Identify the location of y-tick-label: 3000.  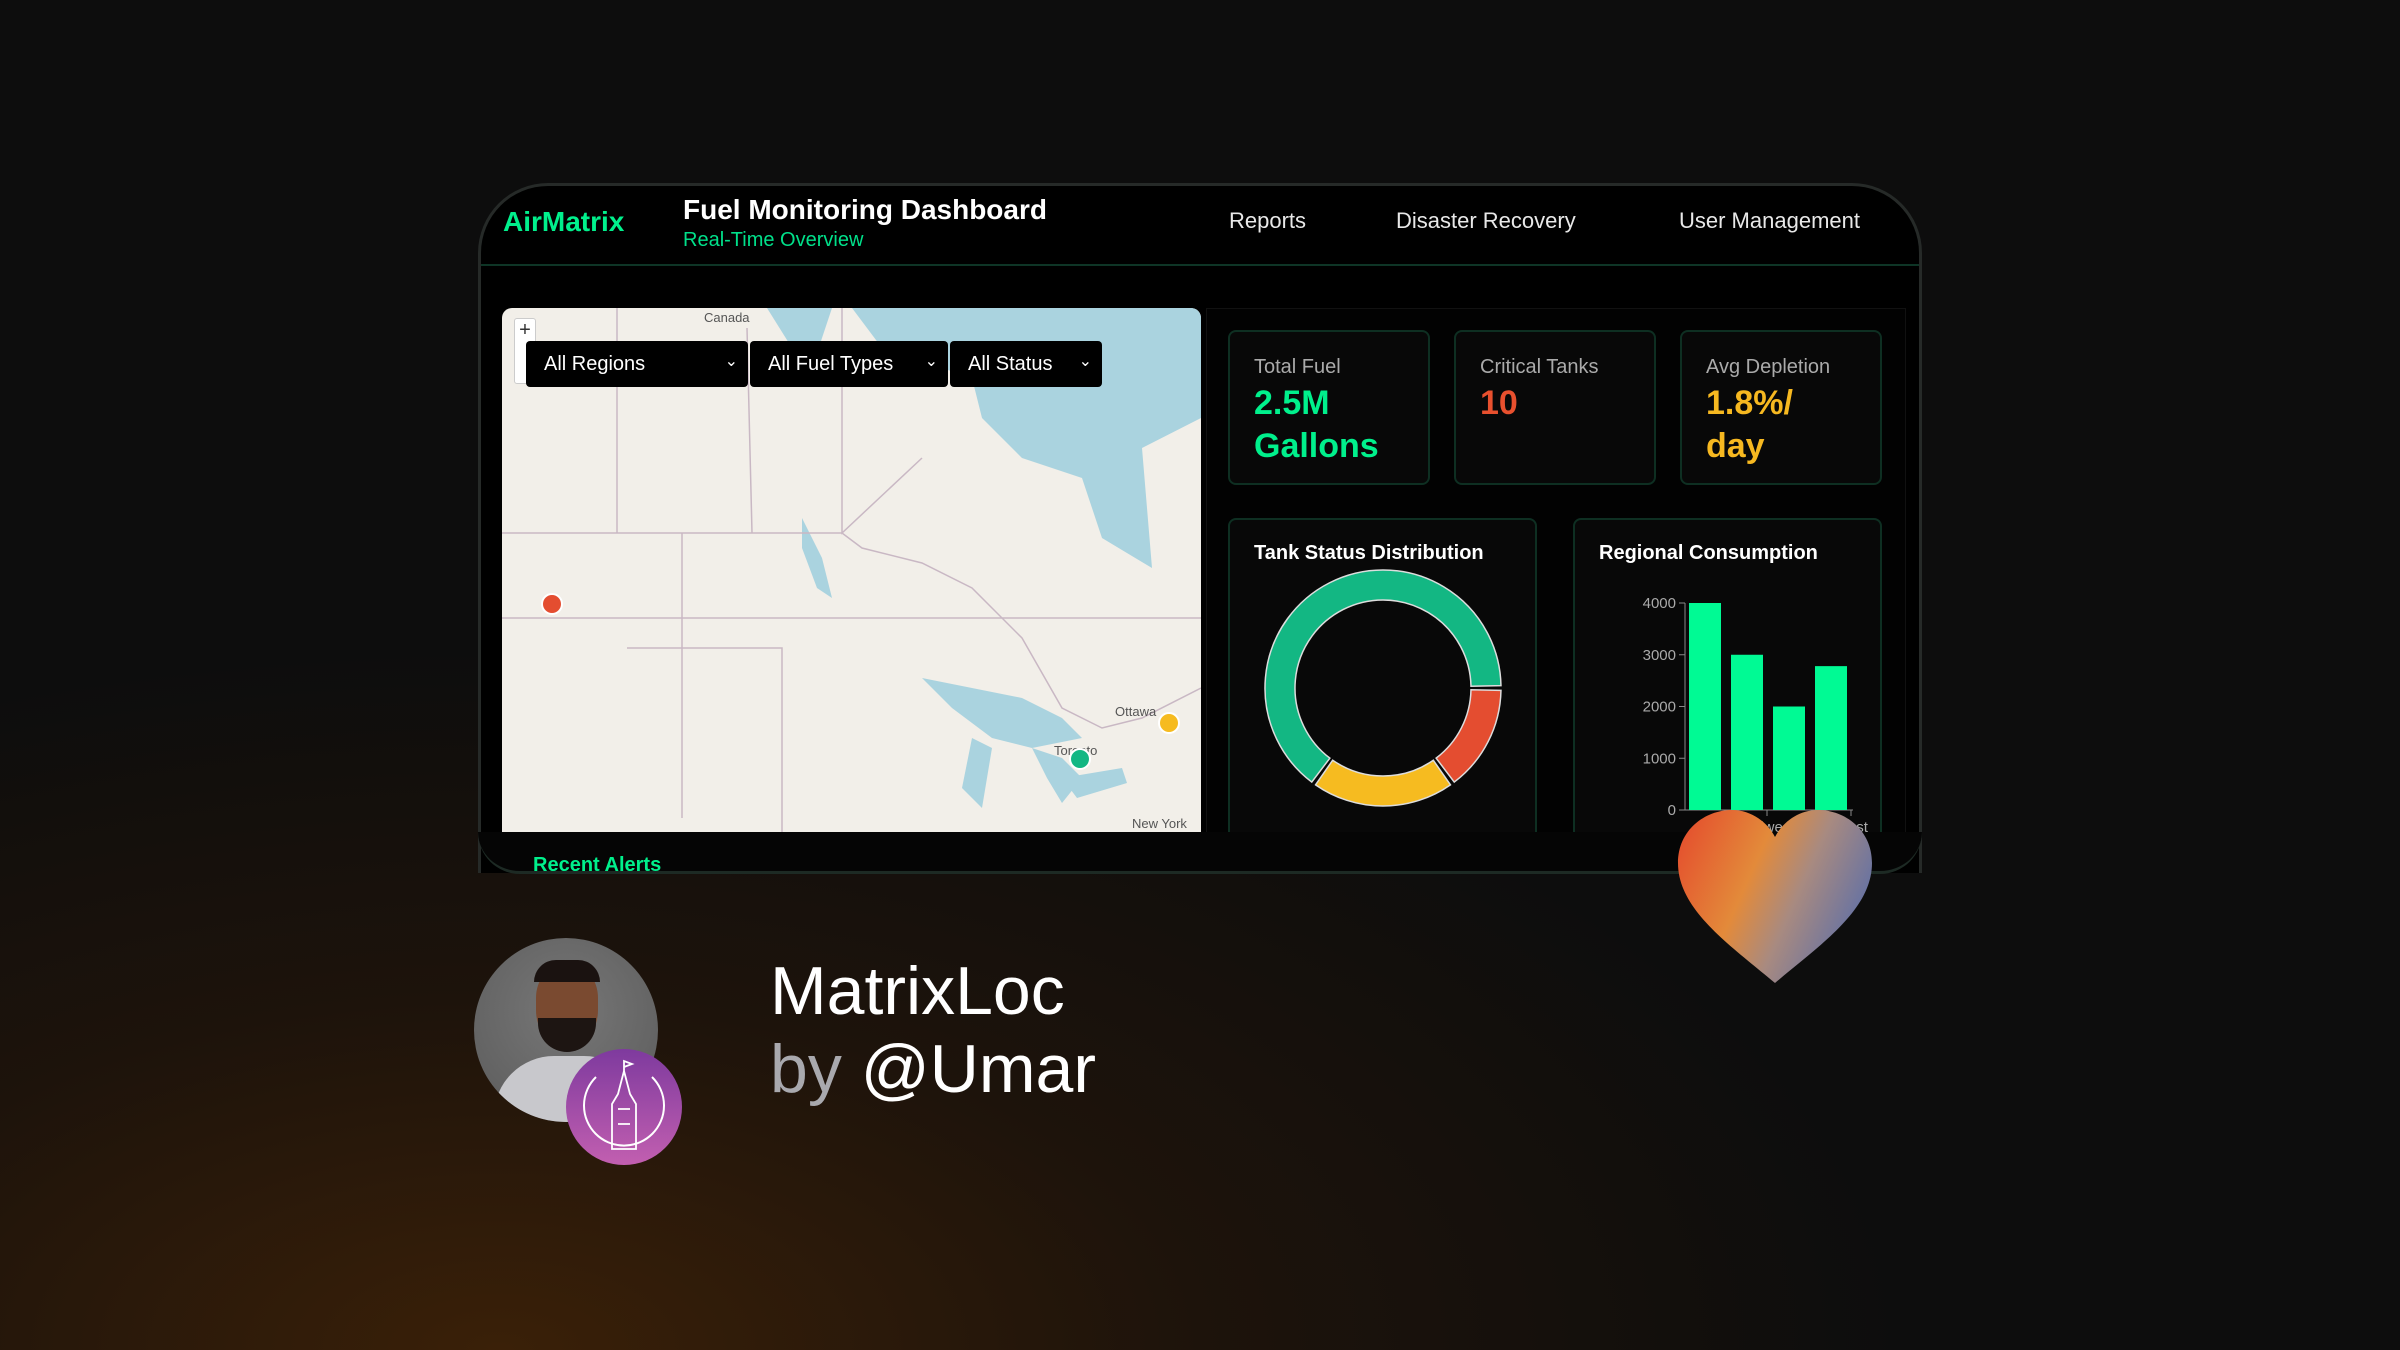
(1659, 655).